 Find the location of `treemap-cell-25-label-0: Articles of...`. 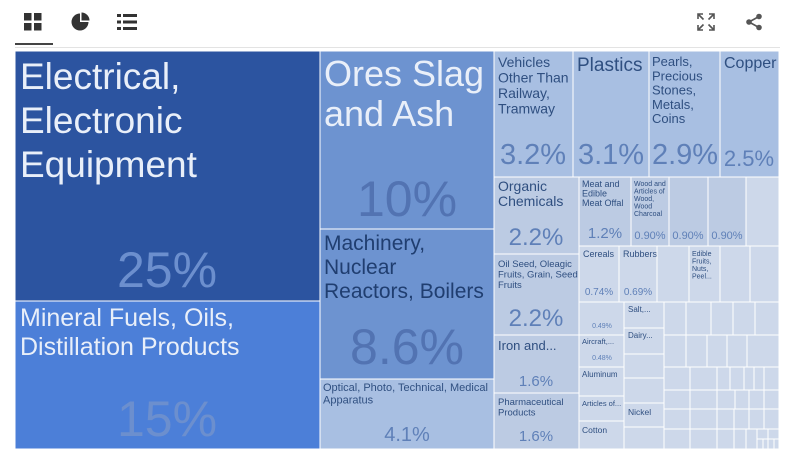

treemap-cell-25-label-0: Articles of... is located at coordinates (601, 403).